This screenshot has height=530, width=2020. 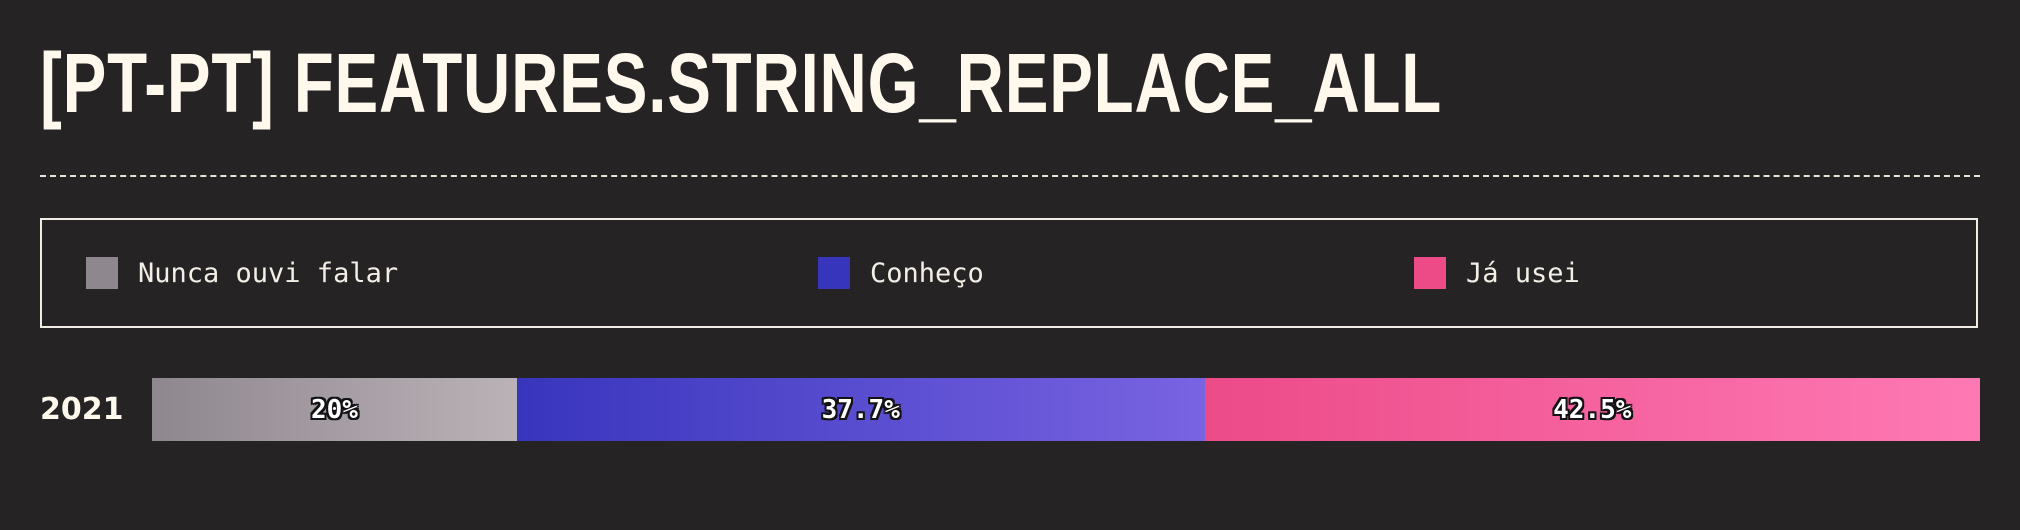 I want to click on legend-item-ja-usei: Já usei, so click(x=1497, y=273).